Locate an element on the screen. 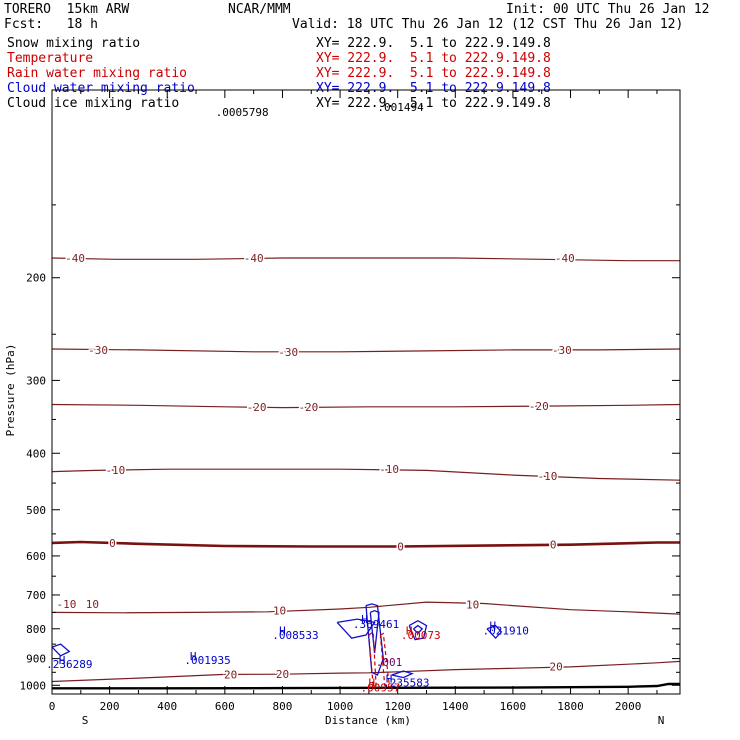  x-axis-label: Distance (km) is located at coordinates (368, 720).